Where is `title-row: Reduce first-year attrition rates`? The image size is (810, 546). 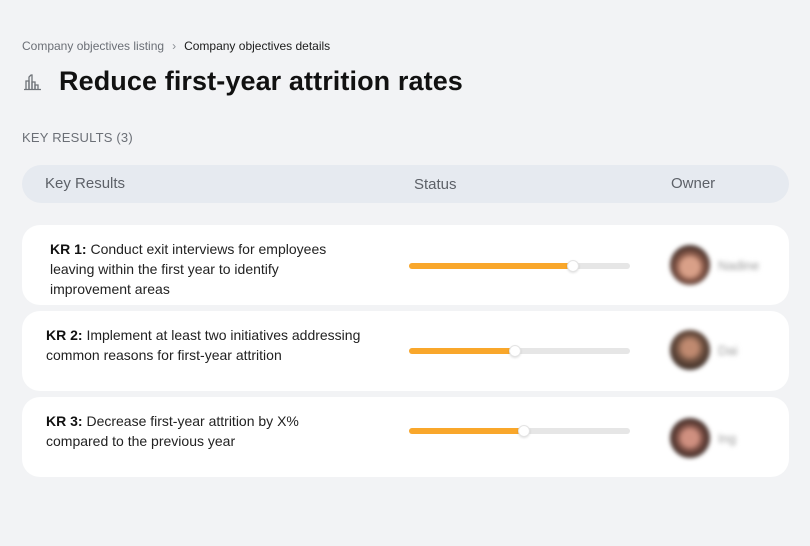
title-row: Reduce first-year attrition rates is located at coordinates (242, 81).